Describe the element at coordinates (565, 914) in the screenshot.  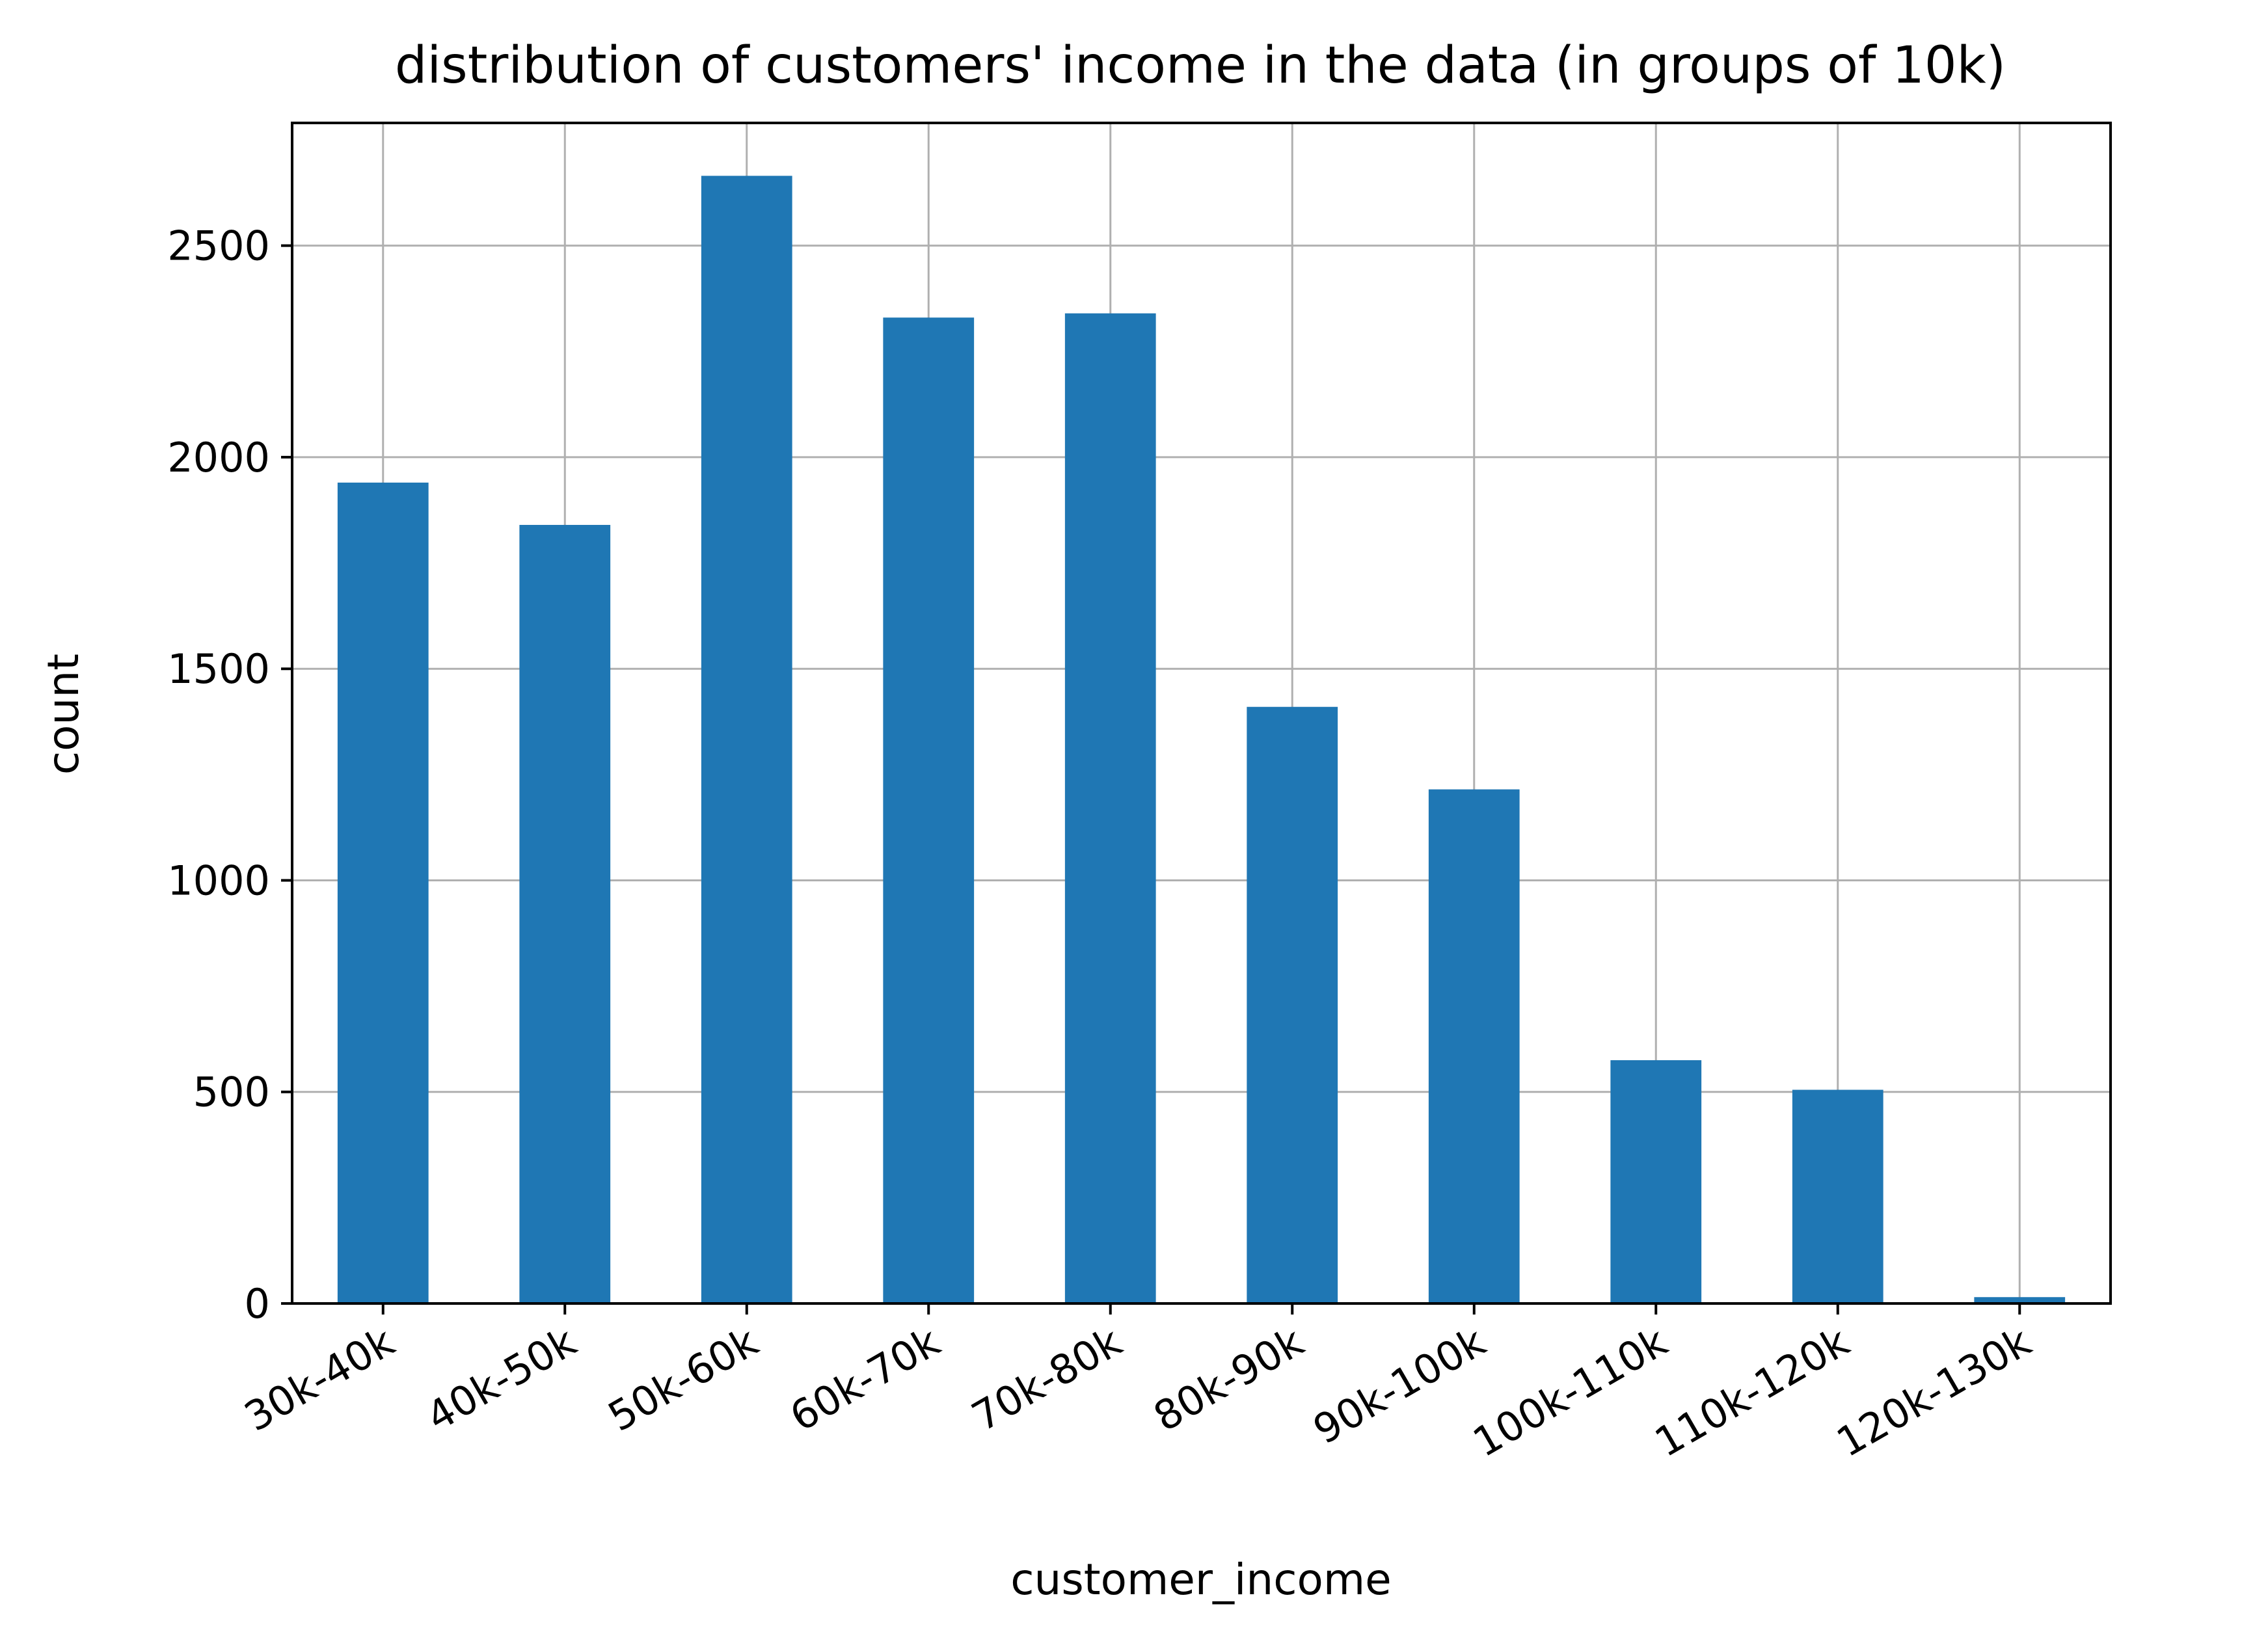
I see `bar-40k-50k` at that location.